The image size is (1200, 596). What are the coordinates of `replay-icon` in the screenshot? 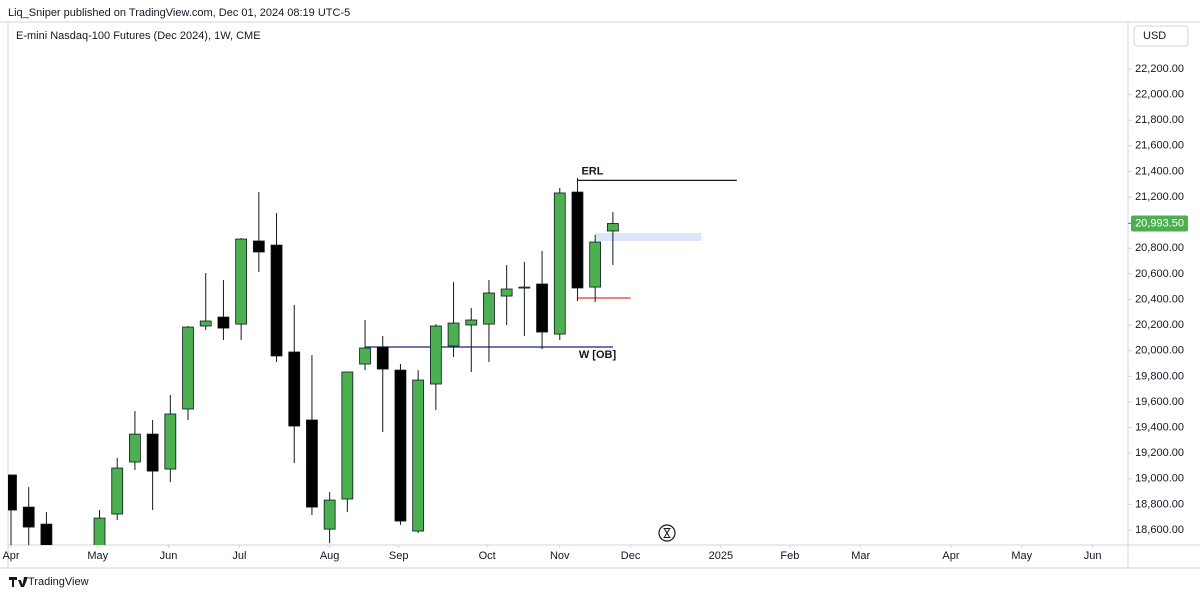 It's located at (667, 533).